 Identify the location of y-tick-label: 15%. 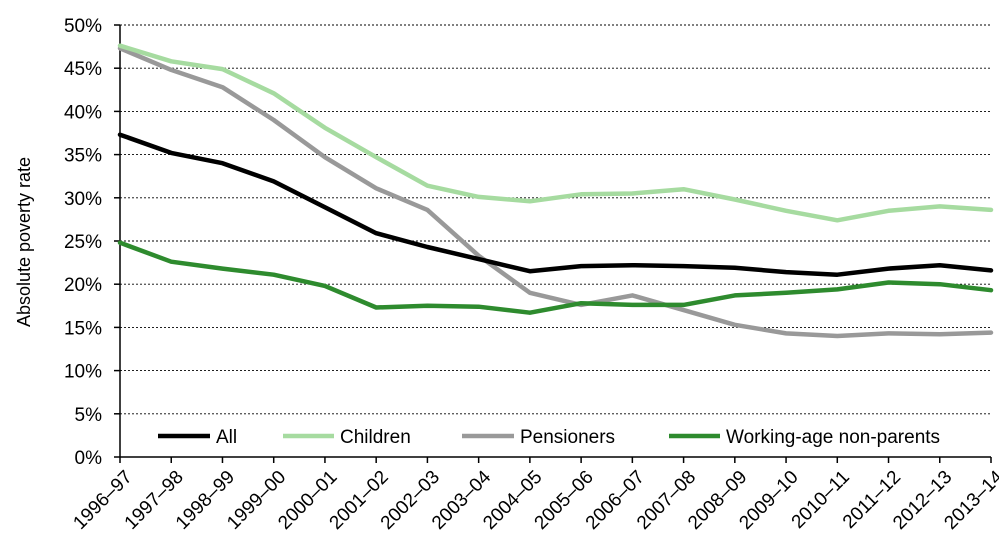
(83, 328).